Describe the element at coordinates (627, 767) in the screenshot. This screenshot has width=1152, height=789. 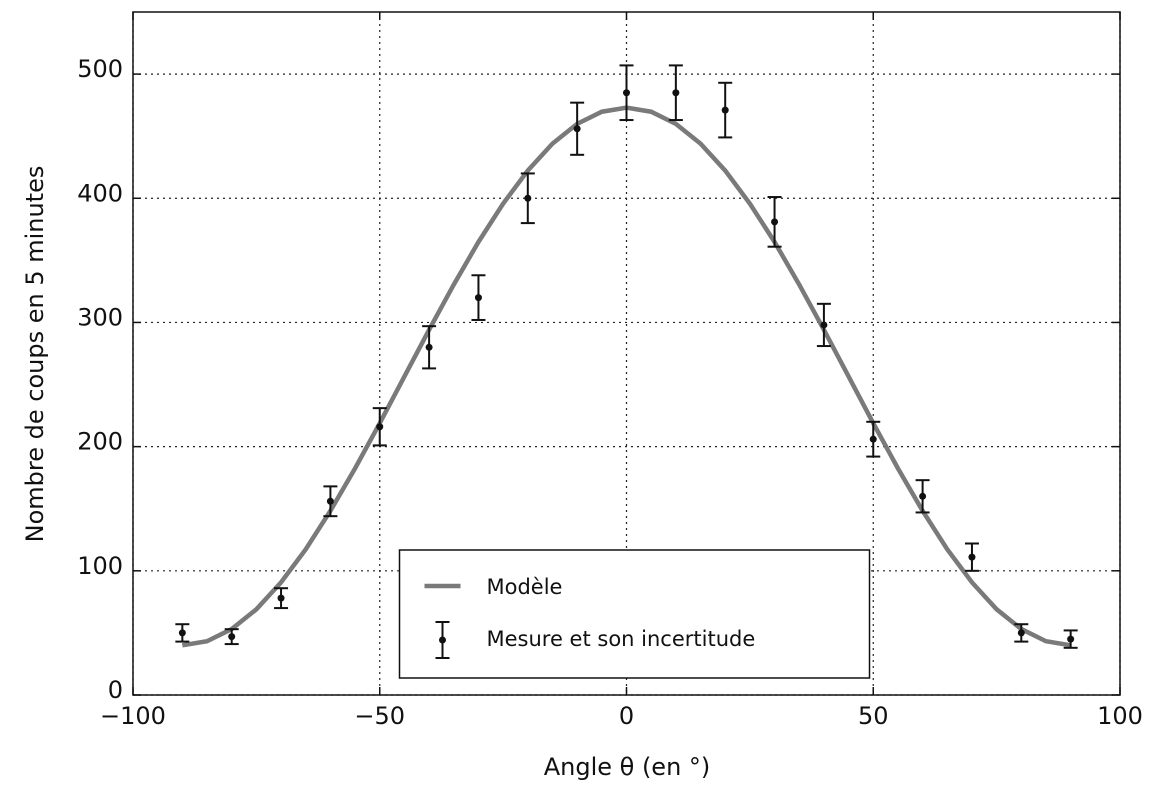
I see `x-axis-label: Angle θ (en °)` at that location.